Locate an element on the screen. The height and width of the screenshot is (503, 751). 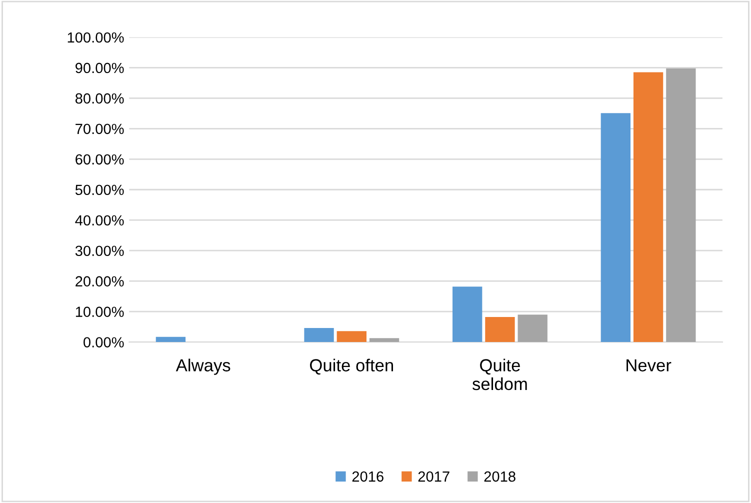
y-tick-label: 0.00% is located at coordinates (104, 342).